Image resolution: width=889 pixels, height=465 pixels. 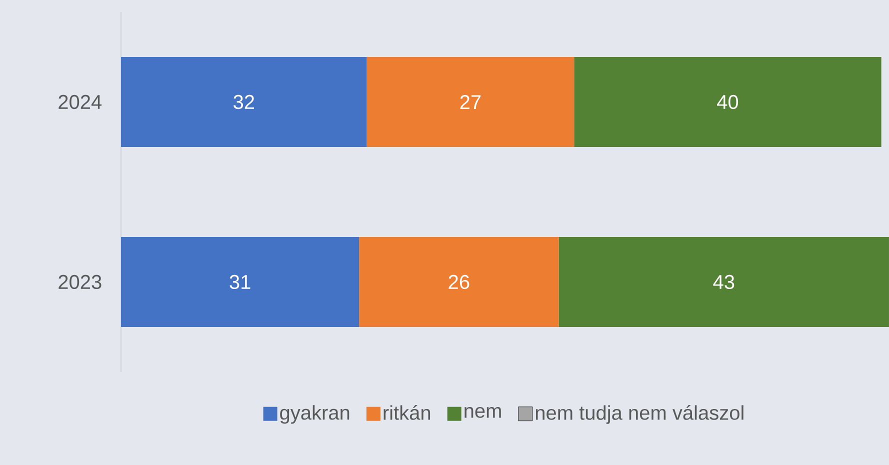 I want to click on data-label: 32, so click(x=244, y=102).